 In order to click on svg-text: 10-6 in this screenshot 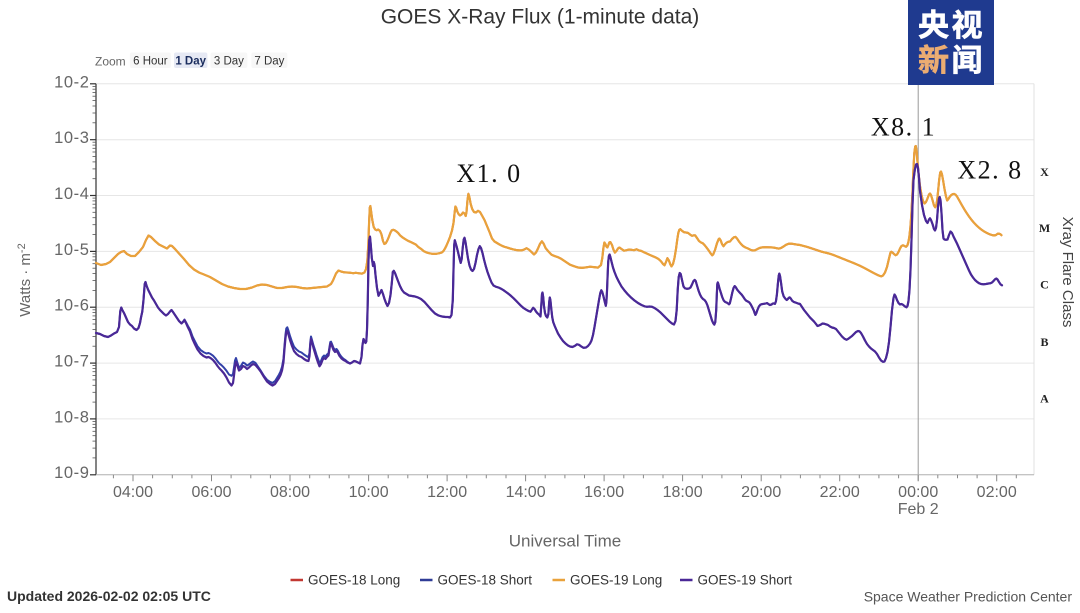, I will do `click(71, 306)`.